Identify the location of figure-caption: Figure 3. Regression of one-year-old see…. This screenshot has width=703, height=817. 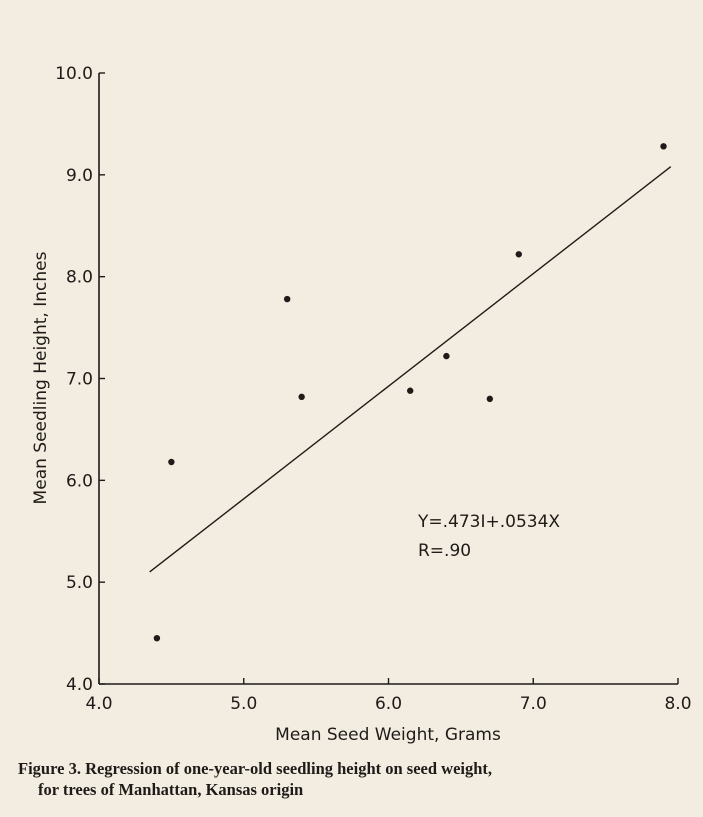
(353, 779).